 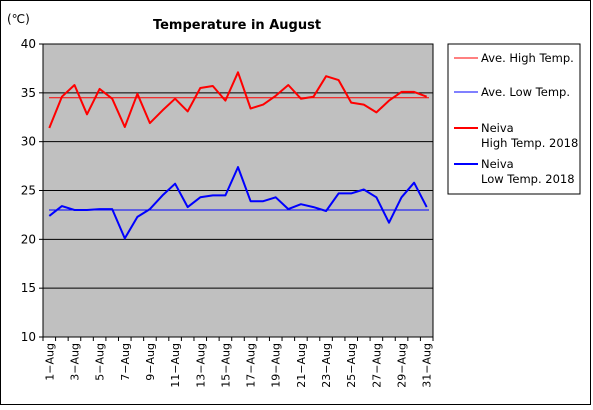 What do you see at coordinates (28, 191) in the screenshot?
I see `y-tick-label-25: 25` at bounding box center [28, 191].